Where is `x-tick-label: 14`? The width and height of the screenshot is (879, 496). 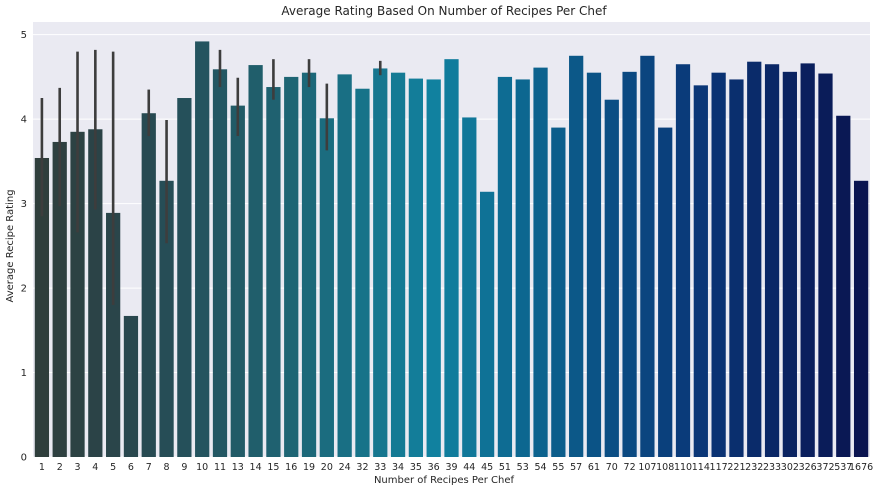 x-tick-label: 14 is located at coordinates (256, 467).